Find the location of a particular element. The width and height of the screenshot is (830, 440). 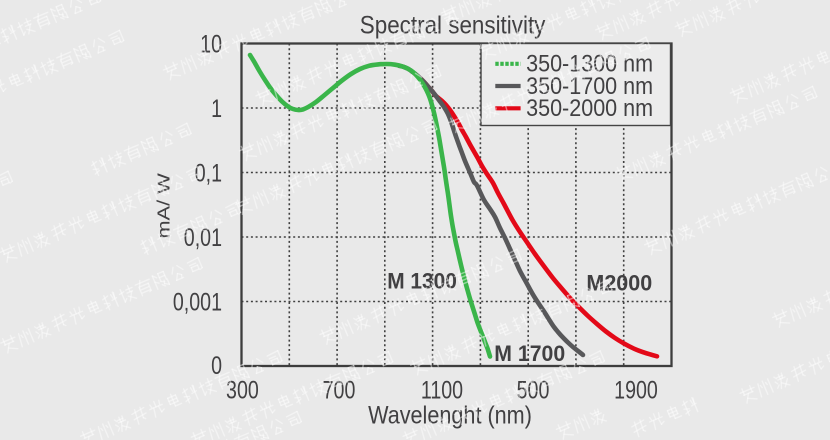

svg-text: 350-1700 nm is located at coordinates (589, 86).